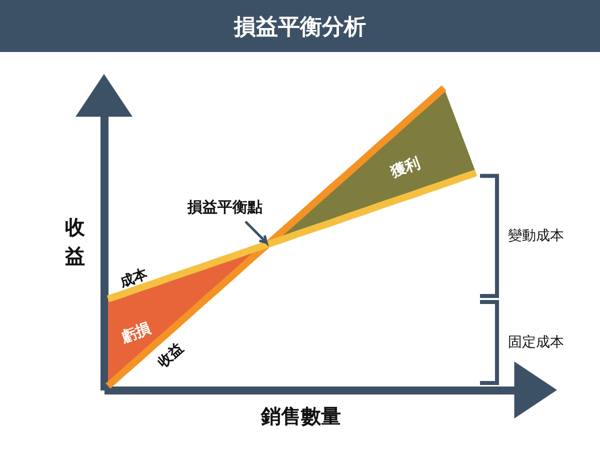 The height and width of the screenshot is (469, 600). I want to click on annotation: 損益平衡點, so click(224, 207).